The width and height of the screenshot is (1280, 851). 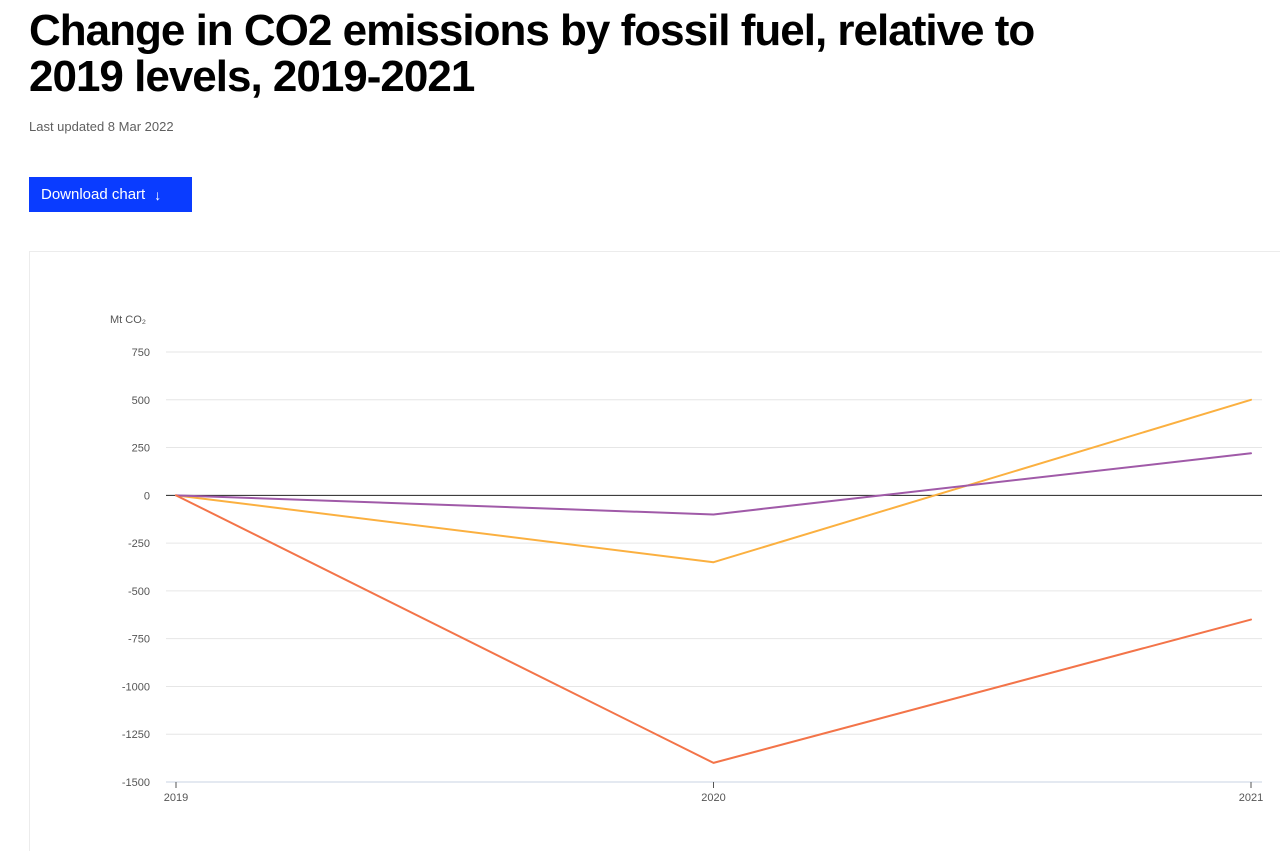 I want to click on arrow-down-icon: ↓, so click(x=158, y=194).